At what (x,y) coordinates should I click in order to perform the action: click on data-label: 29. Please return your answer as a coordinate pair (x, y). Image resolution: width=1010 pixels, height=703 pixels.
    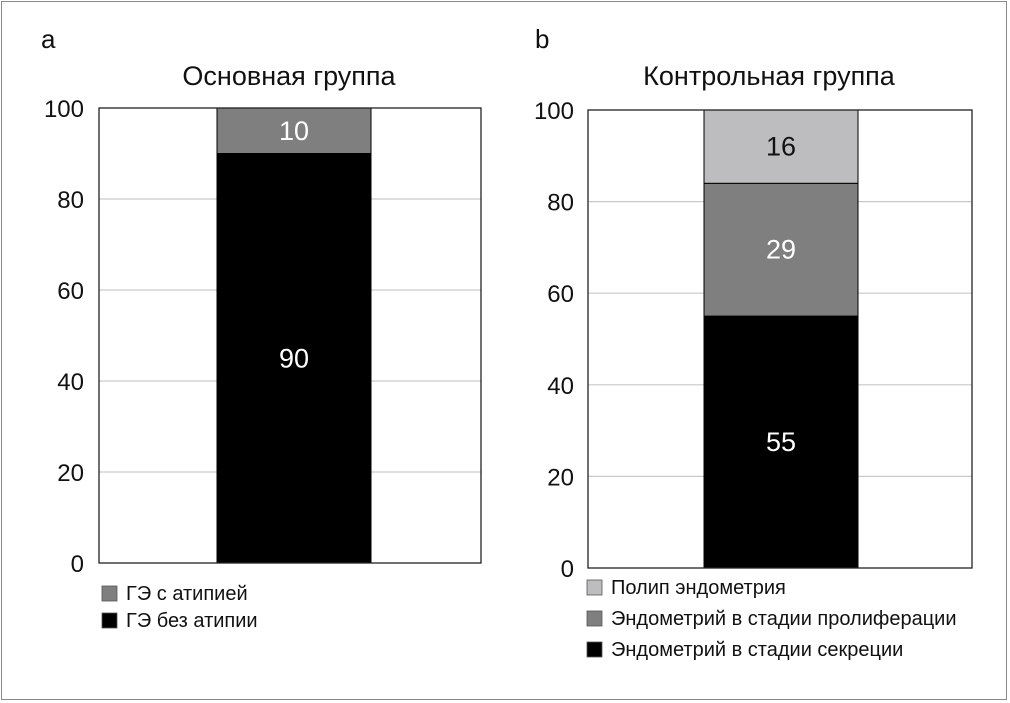
    Looking at the image, I should click on (781, 250).